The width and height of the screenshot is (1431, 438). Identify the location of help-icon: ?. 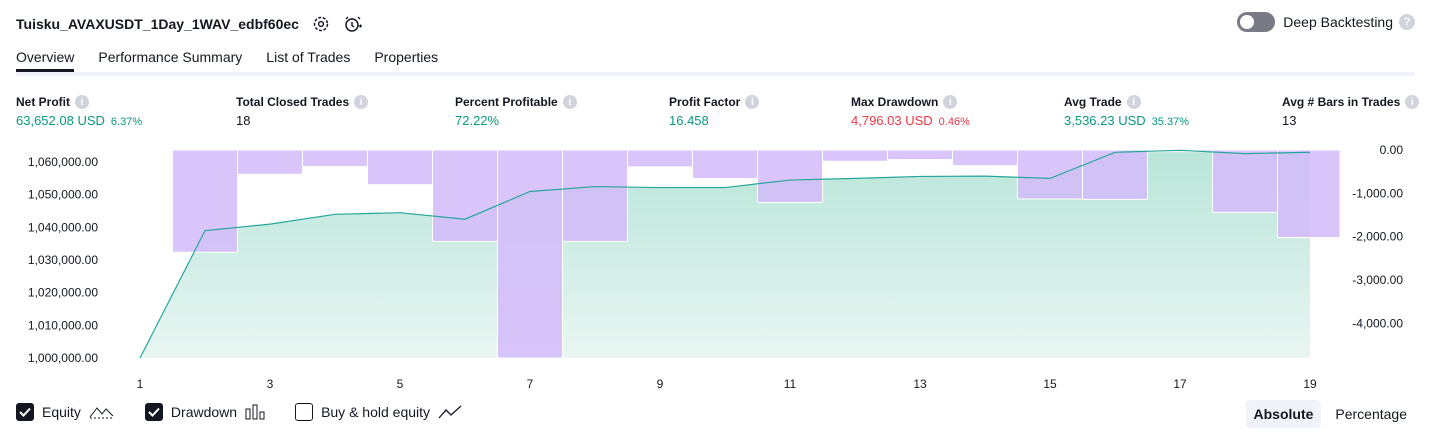
(1407, 22).